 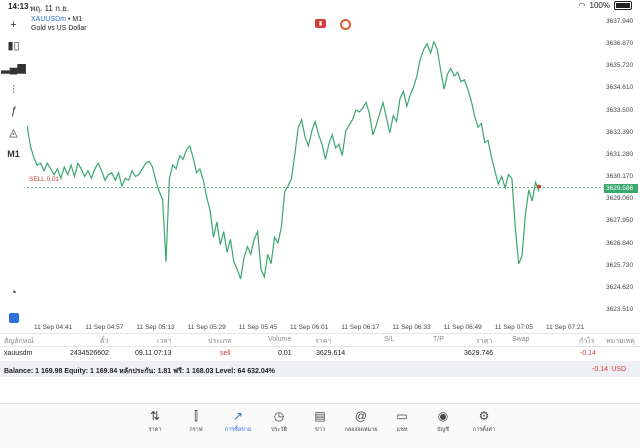 What do you see at coordinates (484, 341) in the screenshot?
I see `col-price: ราคา` at bounding box center [484, 341].